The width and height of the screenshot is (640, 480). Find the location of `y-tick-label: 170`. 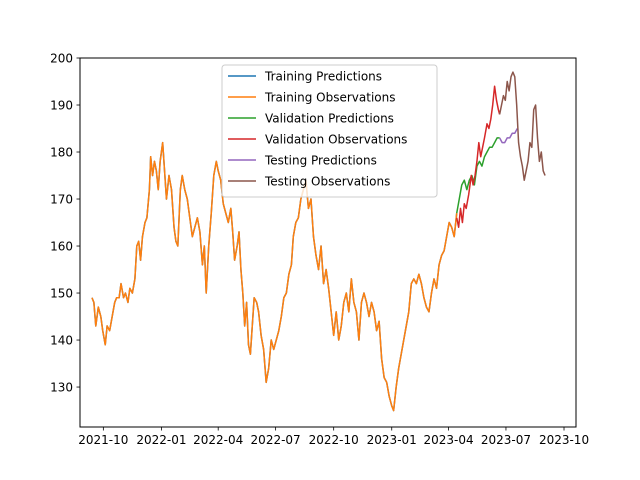

y-tick-label: 170 is located at coordinates (61, 200).